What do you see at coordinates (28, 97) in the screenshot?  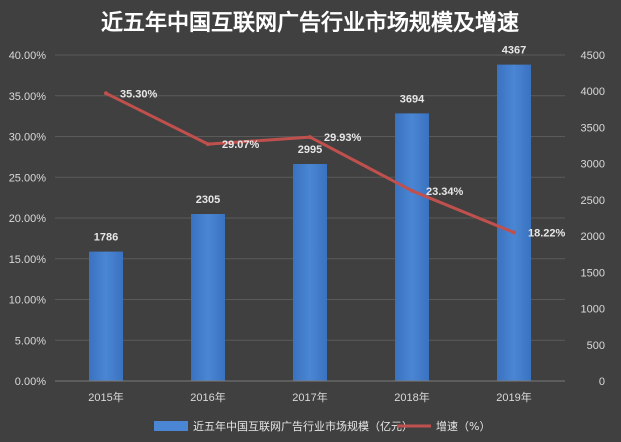 I see `y-left-tick-label: 35.00%` at bounding box center [28, 97].